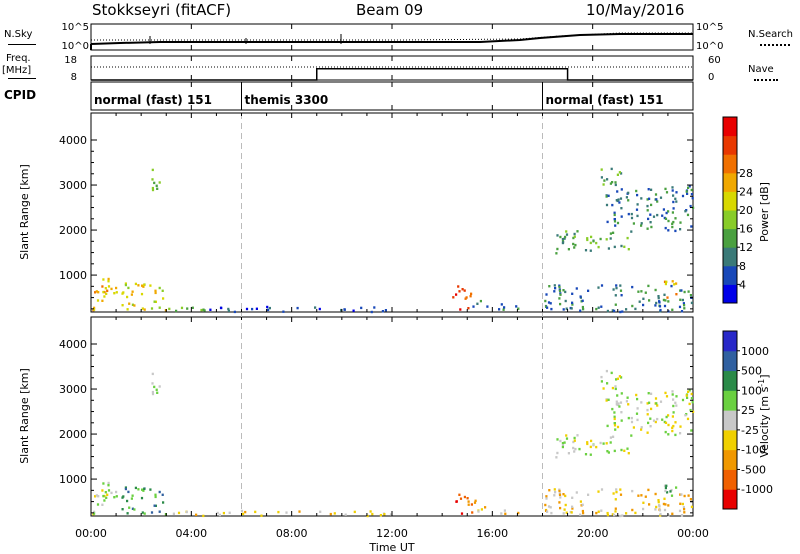 This screenshot has width=800, height=554. What do you see at coordinates (747, 420) in the screenshot?
I see `velocity-colorbar: 1000 500 100 25 -25 -100 -500 -1000` at bounding box center [747, 420].